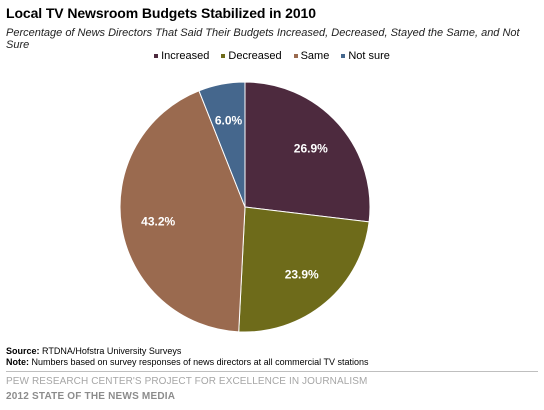  What do you see at coordinates (223, 56) in the screenshot?
I see `legend-swatch-decreased` at bounding box center [223, 56].